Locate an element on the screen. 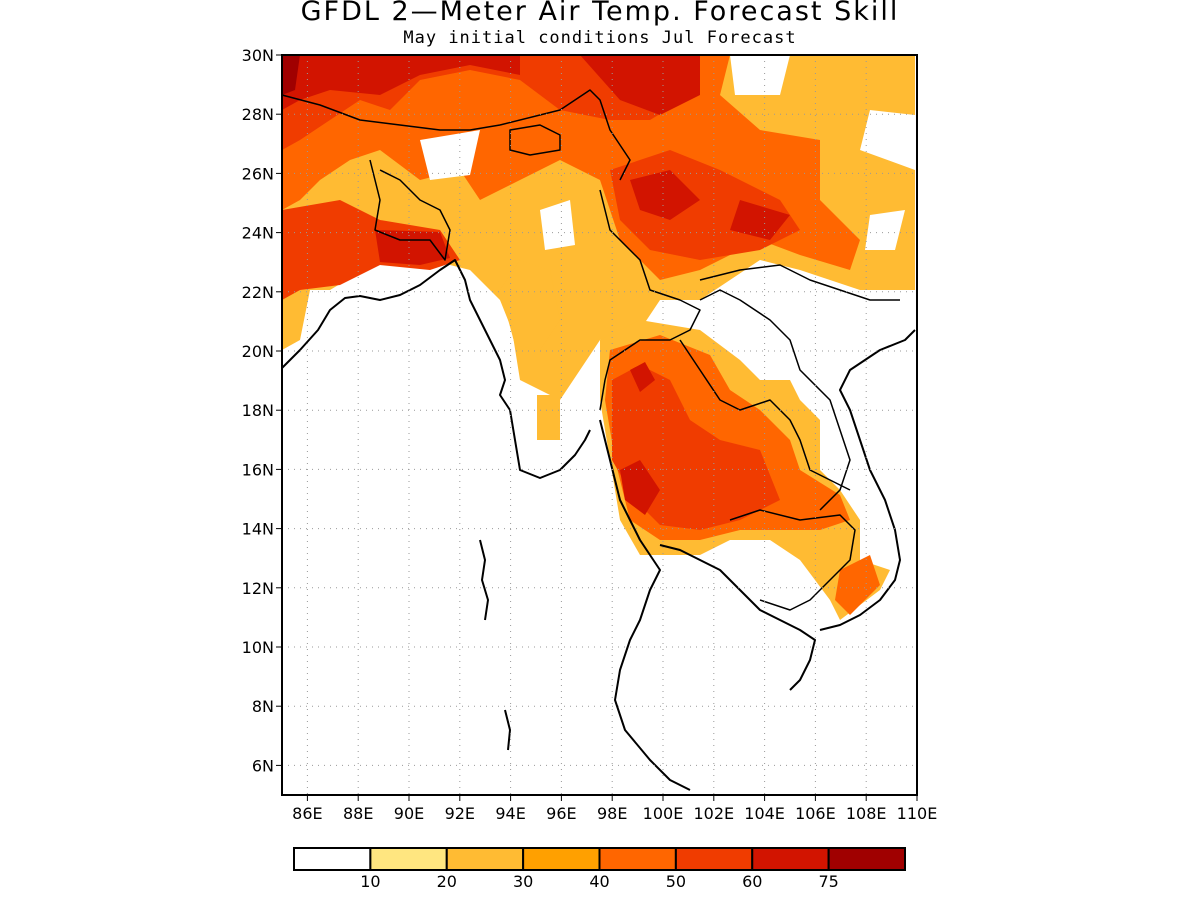 This screenshot has height=900, width=1200. colorbar-label: 30 is located at coordinates (523, 881).